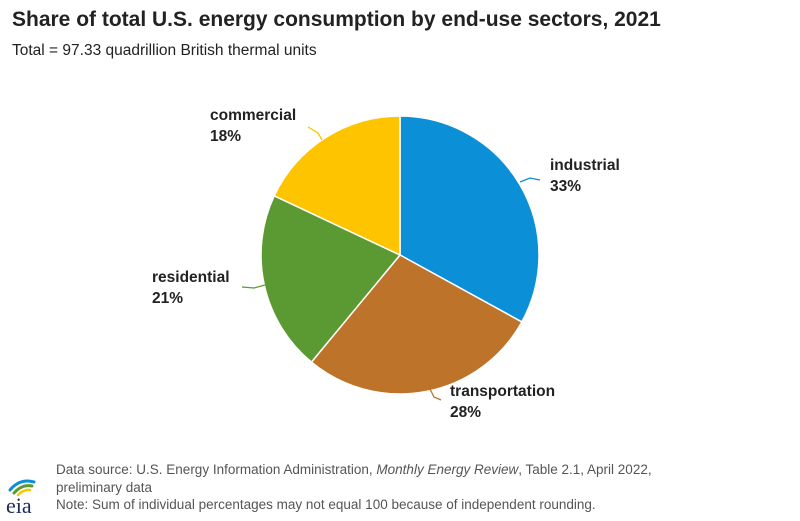  Describe the element at coordinates (104, 487) in the screenshot. I see `source-line-2: preliminary data` at that location.